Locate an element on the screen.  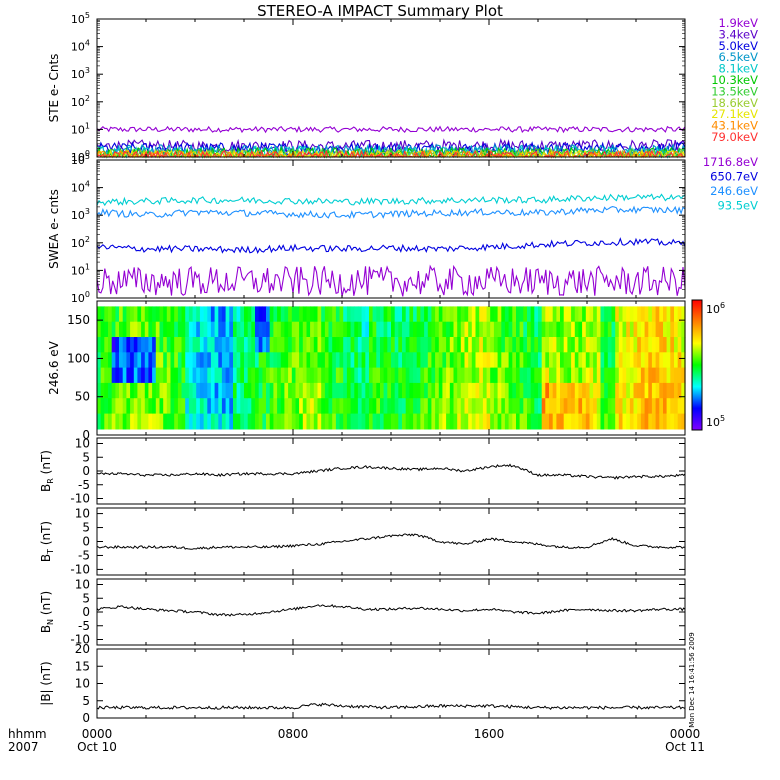
legend-entry: 246.6eV is located at coordinates (734, 191).